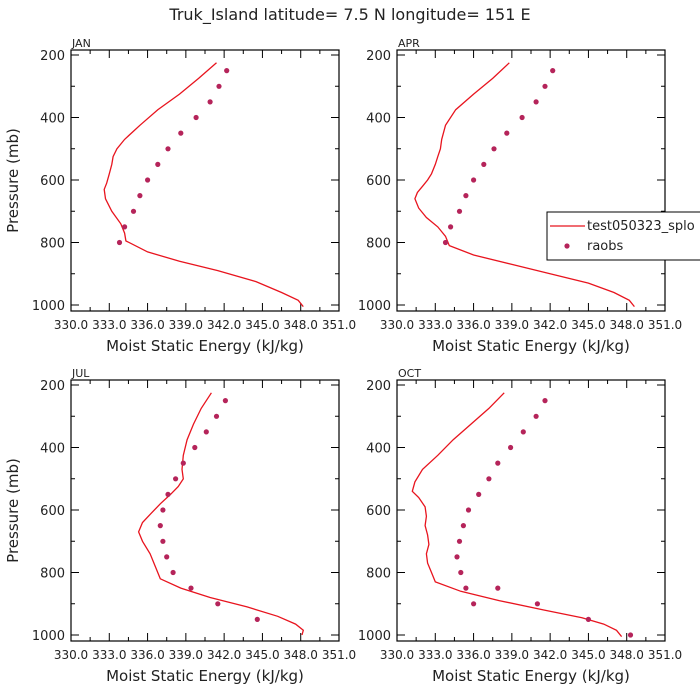 The image size is (700, 700). I want to click on panel-label: APR, so click(409, 43).